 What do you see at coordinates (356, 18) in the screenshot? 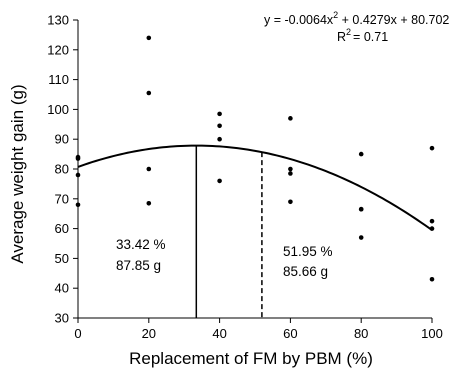
I see `regression-equation: y = -0.0064x2 + 0.4279x + 80.702` at bounding box center [356, 18].